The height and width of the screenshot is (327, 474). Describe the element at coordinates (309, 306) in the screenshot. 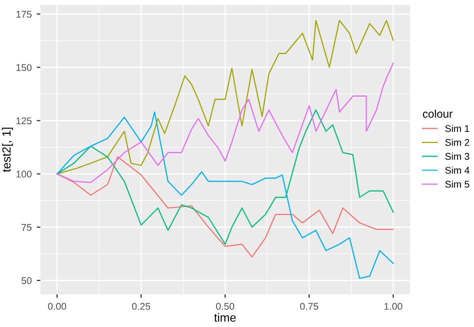

I see `x-tick-label: 0.75` at that location.